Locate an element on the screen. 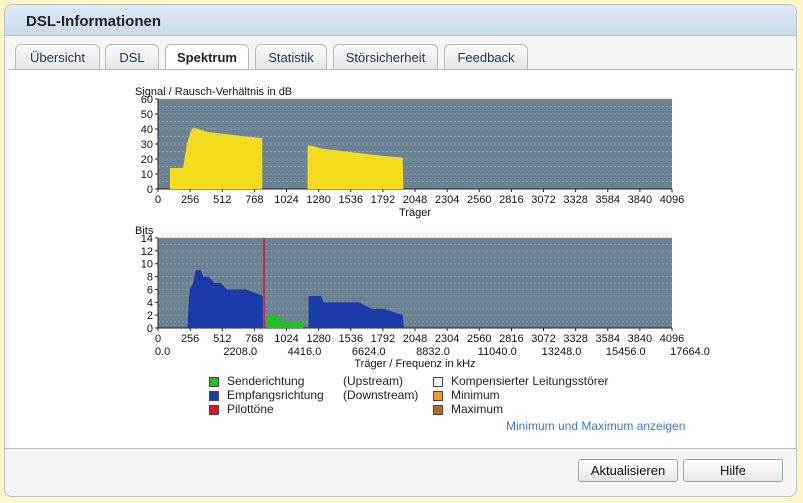 This screenshot has width=803, height=503. legend-swatch-downstream is located at coordinates (214, 396).